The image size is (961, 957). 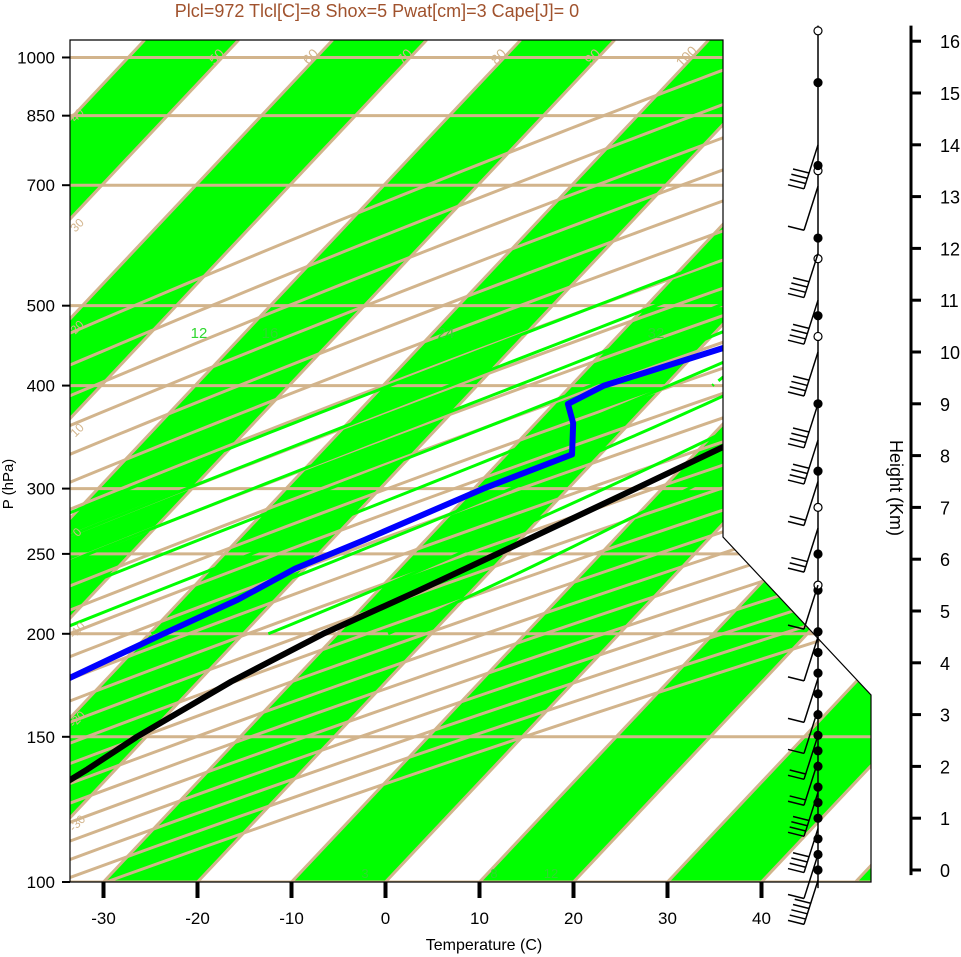 I want to click on mixing-ratio-label: 12, so click(x=551, y=873).